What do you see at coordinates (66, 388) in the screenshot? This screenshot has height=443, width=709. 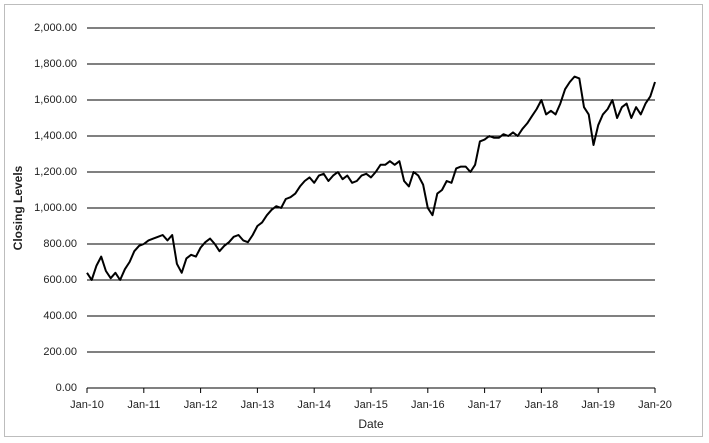 I see `y-tick-label: 0.00` at bounding box center [66, 388].